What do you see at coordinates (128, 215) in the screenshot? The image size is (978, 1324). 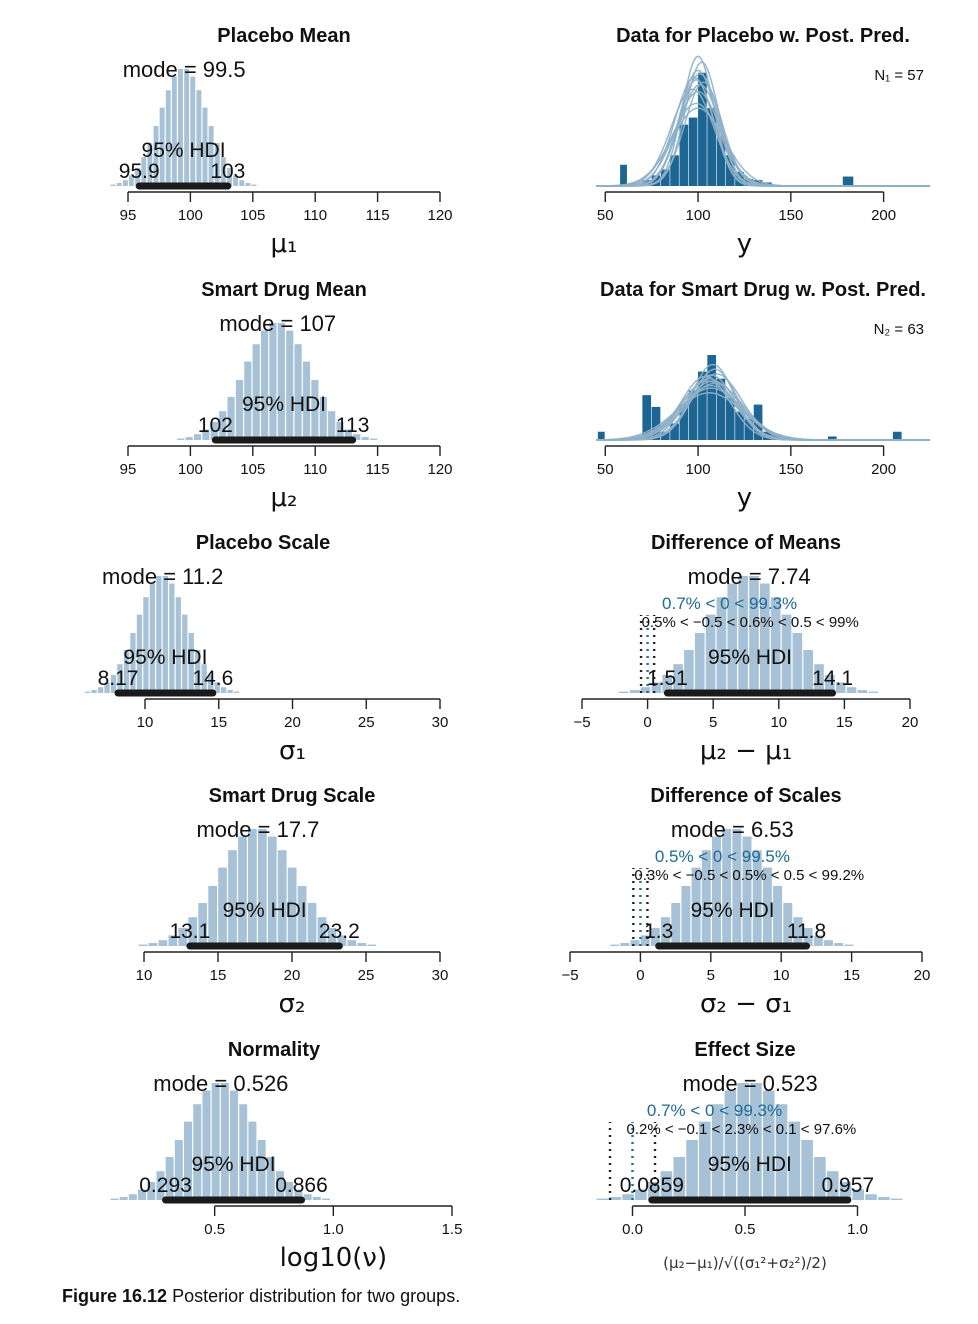 I see `x-tick-label: 95` at bounding box center [128, 215].